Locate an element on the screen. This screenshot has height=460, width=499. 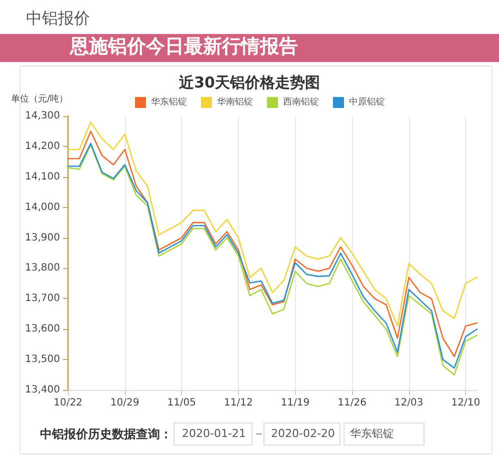
x-tick-label: 10/22 is located at coordinates (68, 403).